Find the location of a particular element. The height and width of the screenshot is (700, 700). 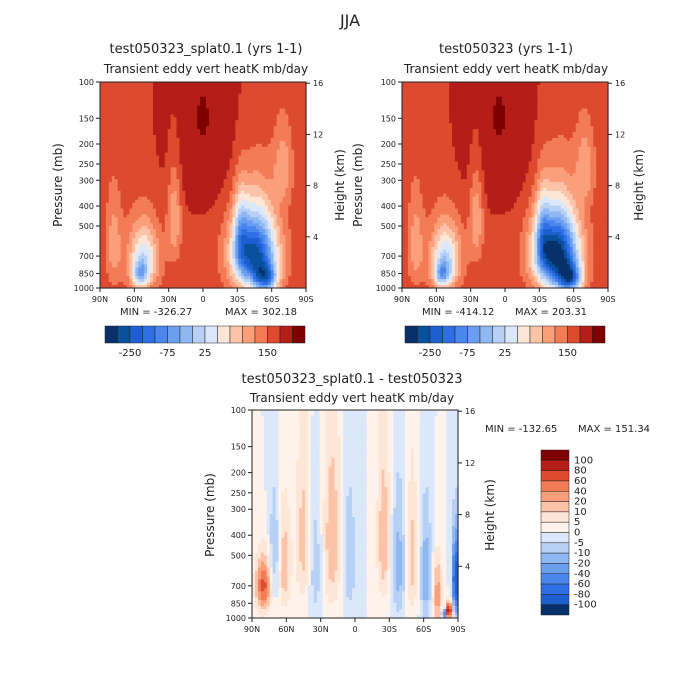

x-tick-label: 0 is located at coordinates (202, 299).